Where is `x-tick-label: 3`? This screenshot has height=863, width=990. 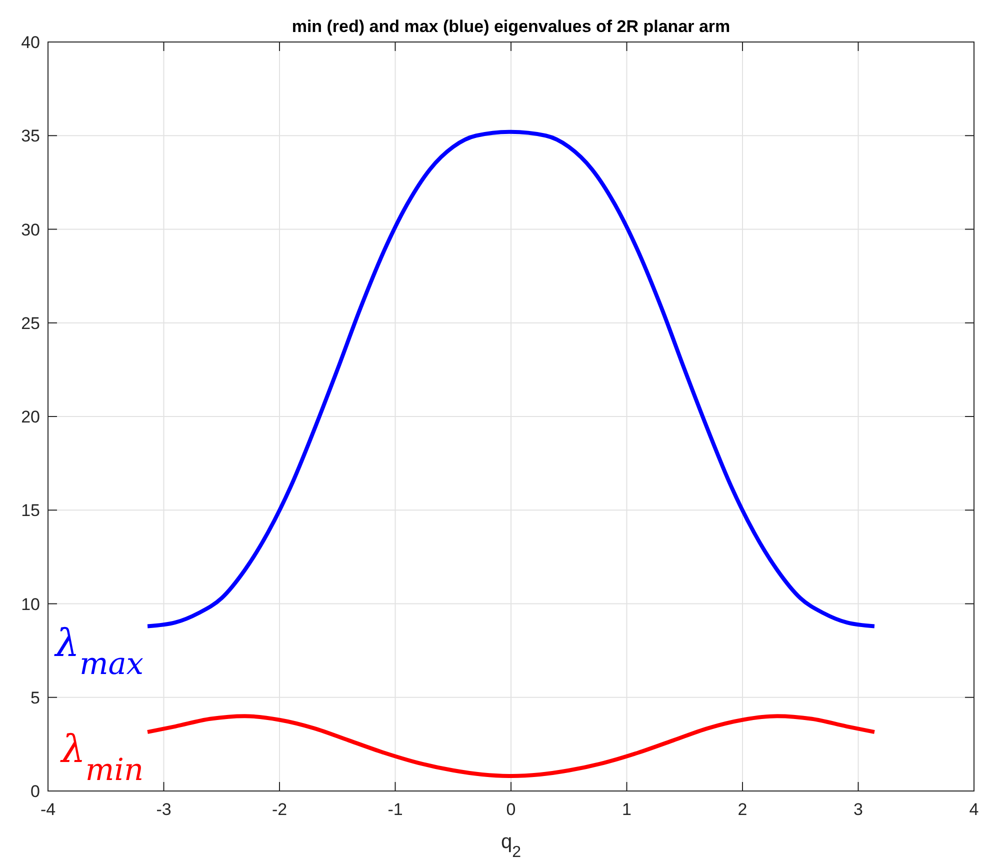 x-tick-label: 3 is located at coordinates (858, 809).